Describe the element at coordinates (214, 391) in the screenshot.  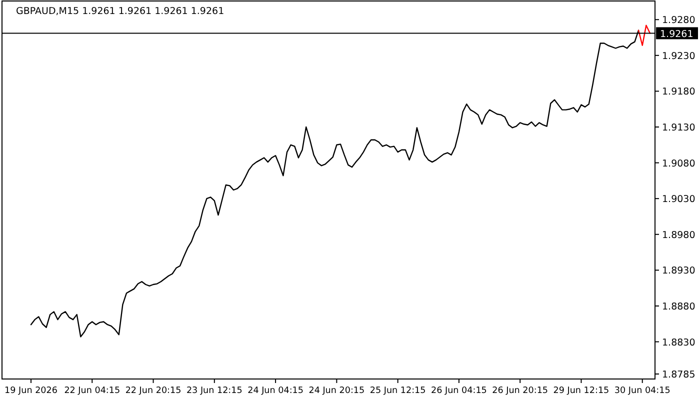
I see `x-tick-label: 23 Jun 12:15` at that location.